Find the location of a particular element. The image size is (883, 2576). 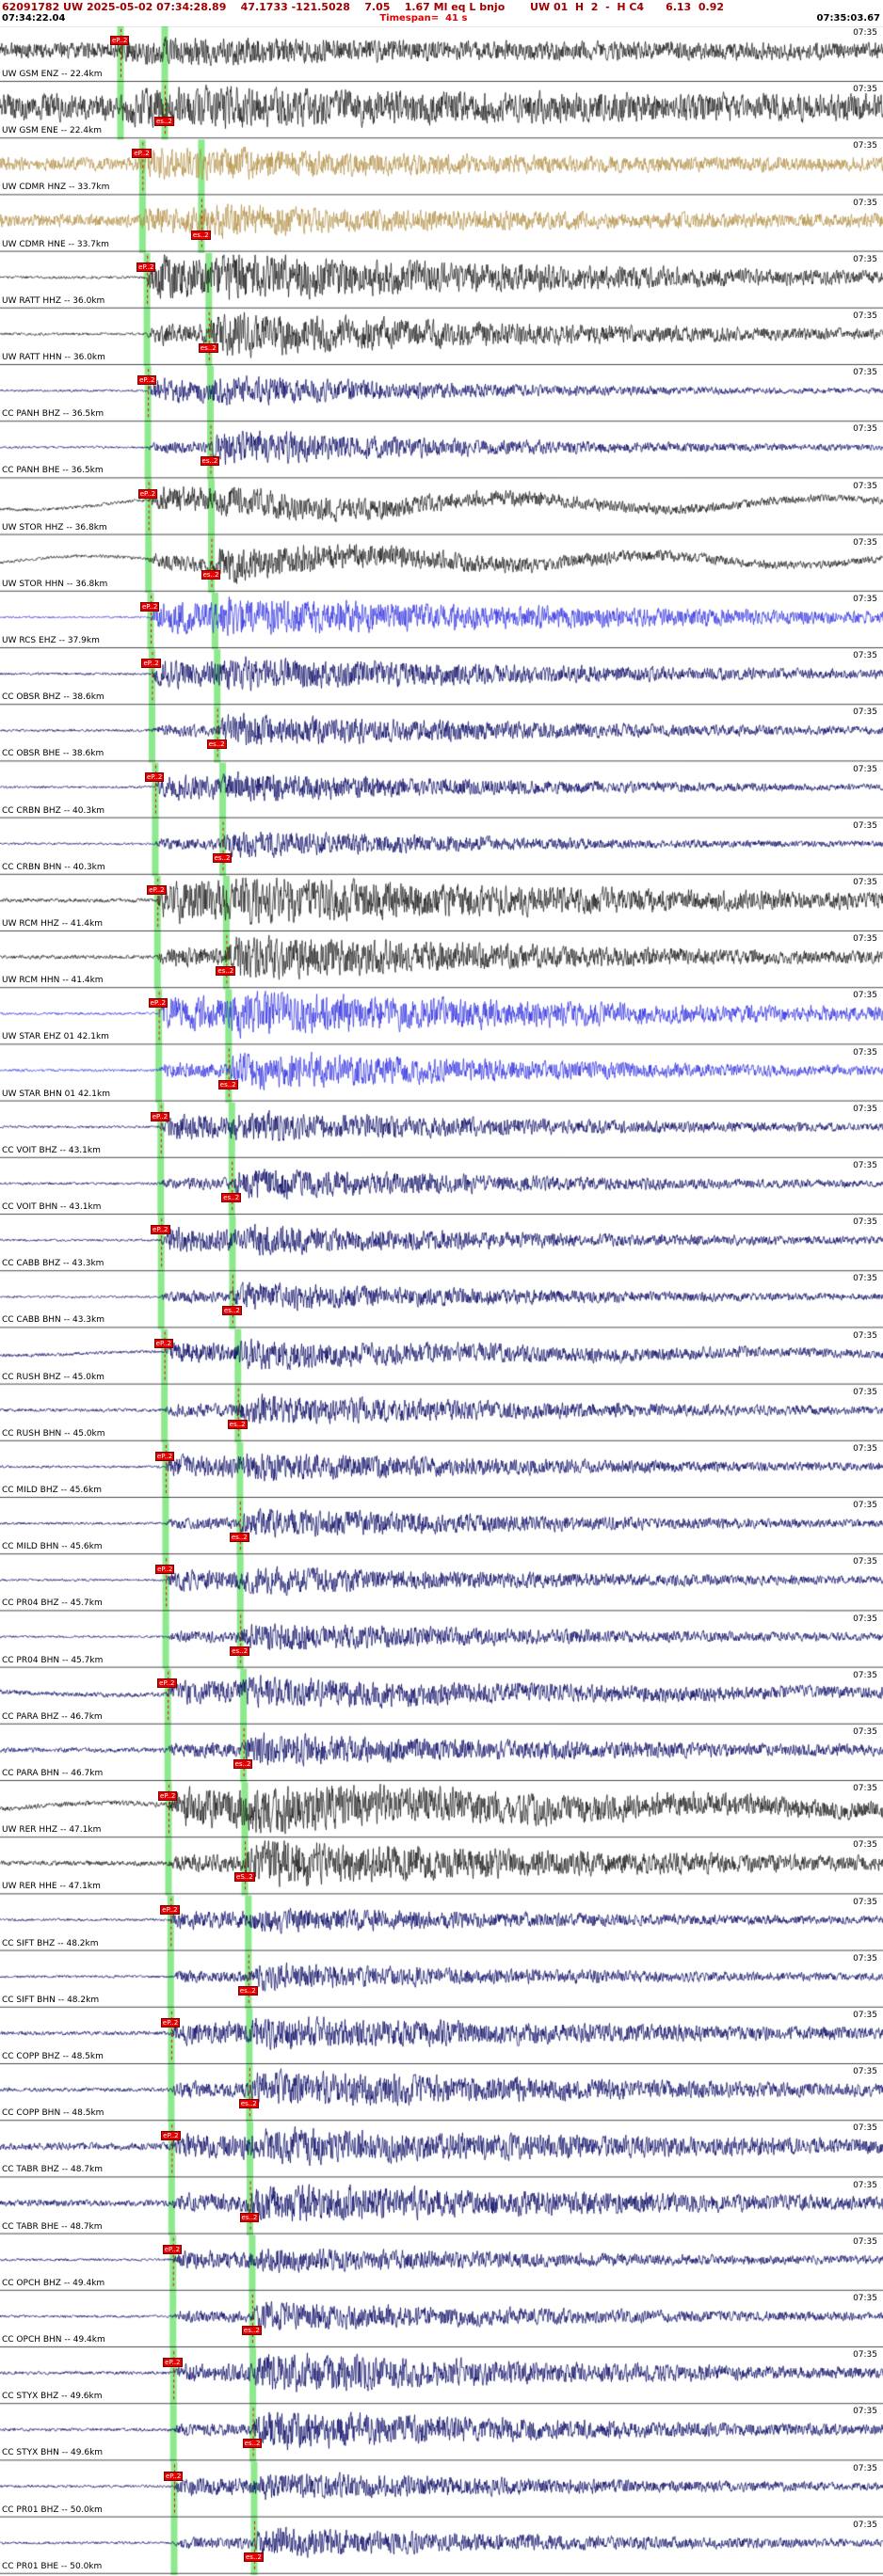

trace-row: 07:35 CC OPCH BHN -- 49.4km es..2 is located at coordinates (441, 2320).